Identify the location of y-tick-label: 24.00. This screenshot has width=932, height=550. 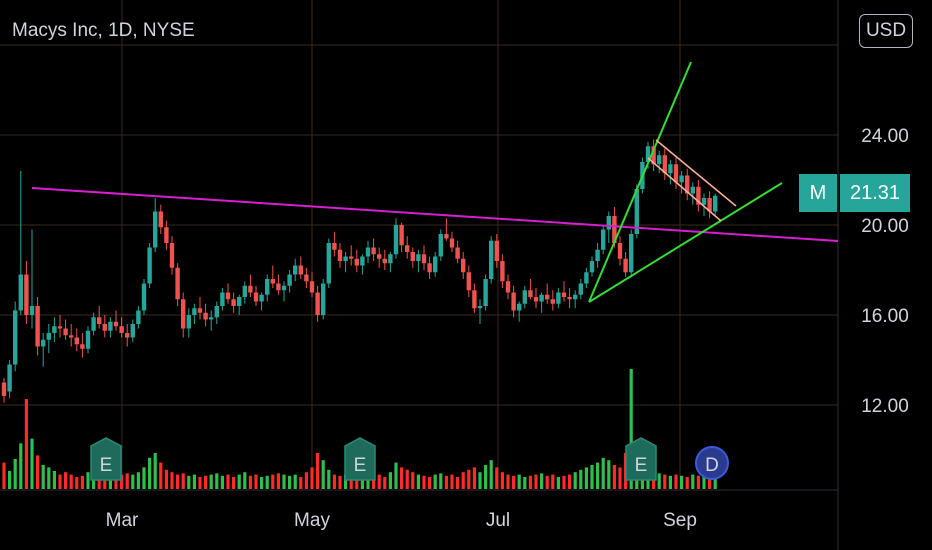
(885, 136).